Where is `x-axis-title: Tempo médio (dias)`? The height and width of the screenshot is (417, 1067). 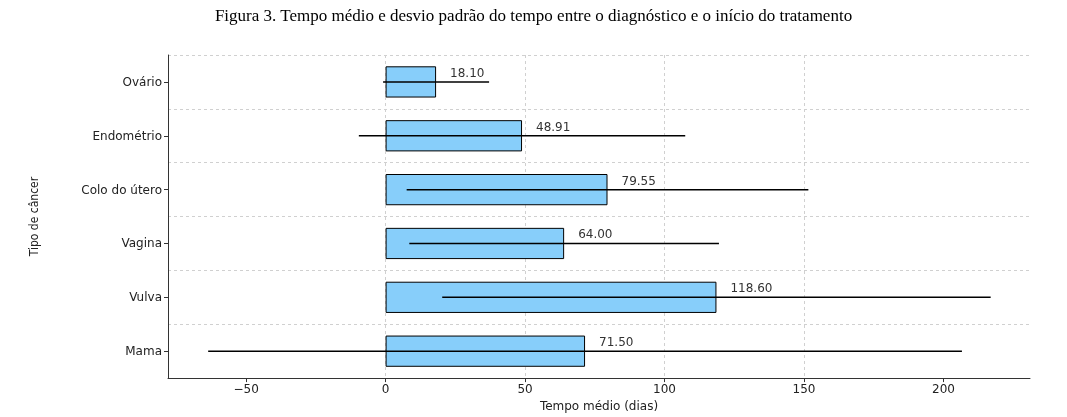
x-axis-title: Tempo médio (dias) is located at coordinates (598, 406).